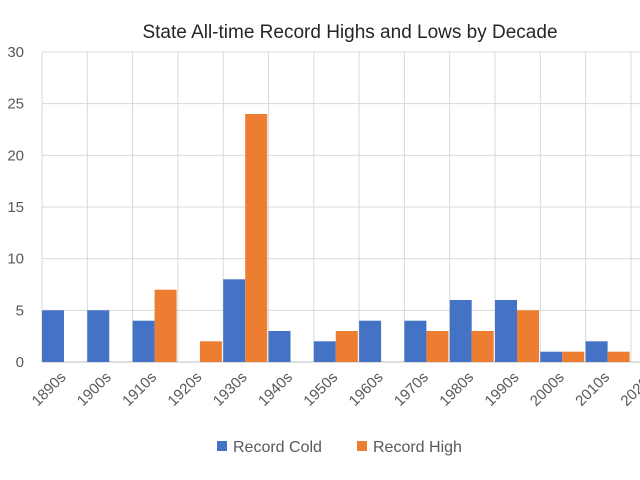 The image size is (640, 480). Describe the element at coordinates (618, 356) in the screenshot. I see `bar-record-high-2010s` at that location.